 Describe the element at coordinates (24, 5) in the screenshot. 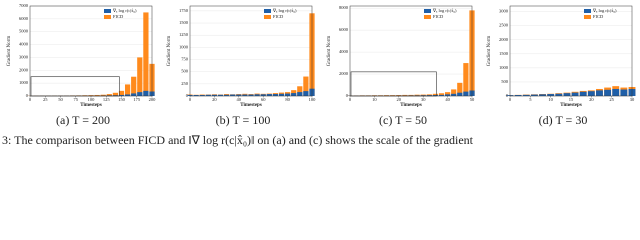

I see `y-tick-label: 7000` at that location.